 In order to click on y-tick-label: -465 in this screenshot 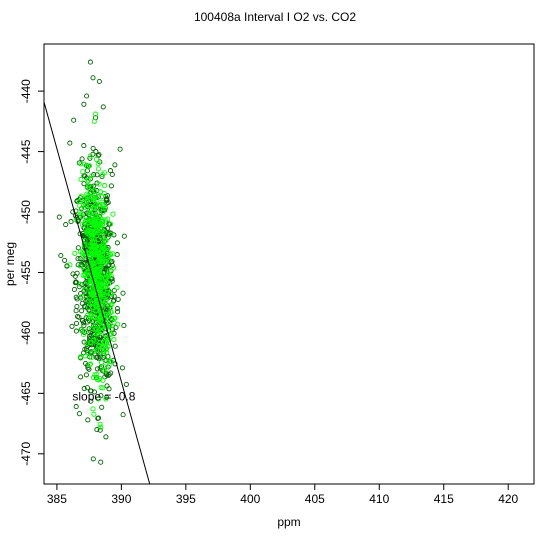, I will do `click(26, 393)`.